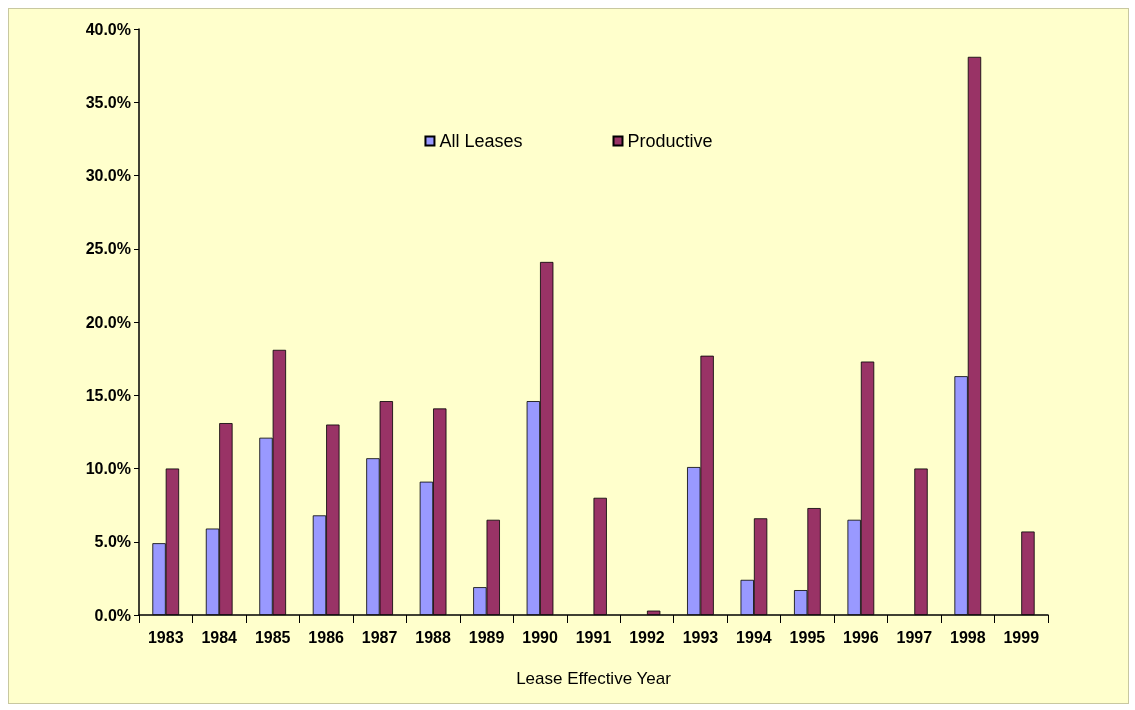  What do you see at coordinates (593, 637) in the screenshot?
I see `x-tick-label: 1991` at bounding box center [593, 637].